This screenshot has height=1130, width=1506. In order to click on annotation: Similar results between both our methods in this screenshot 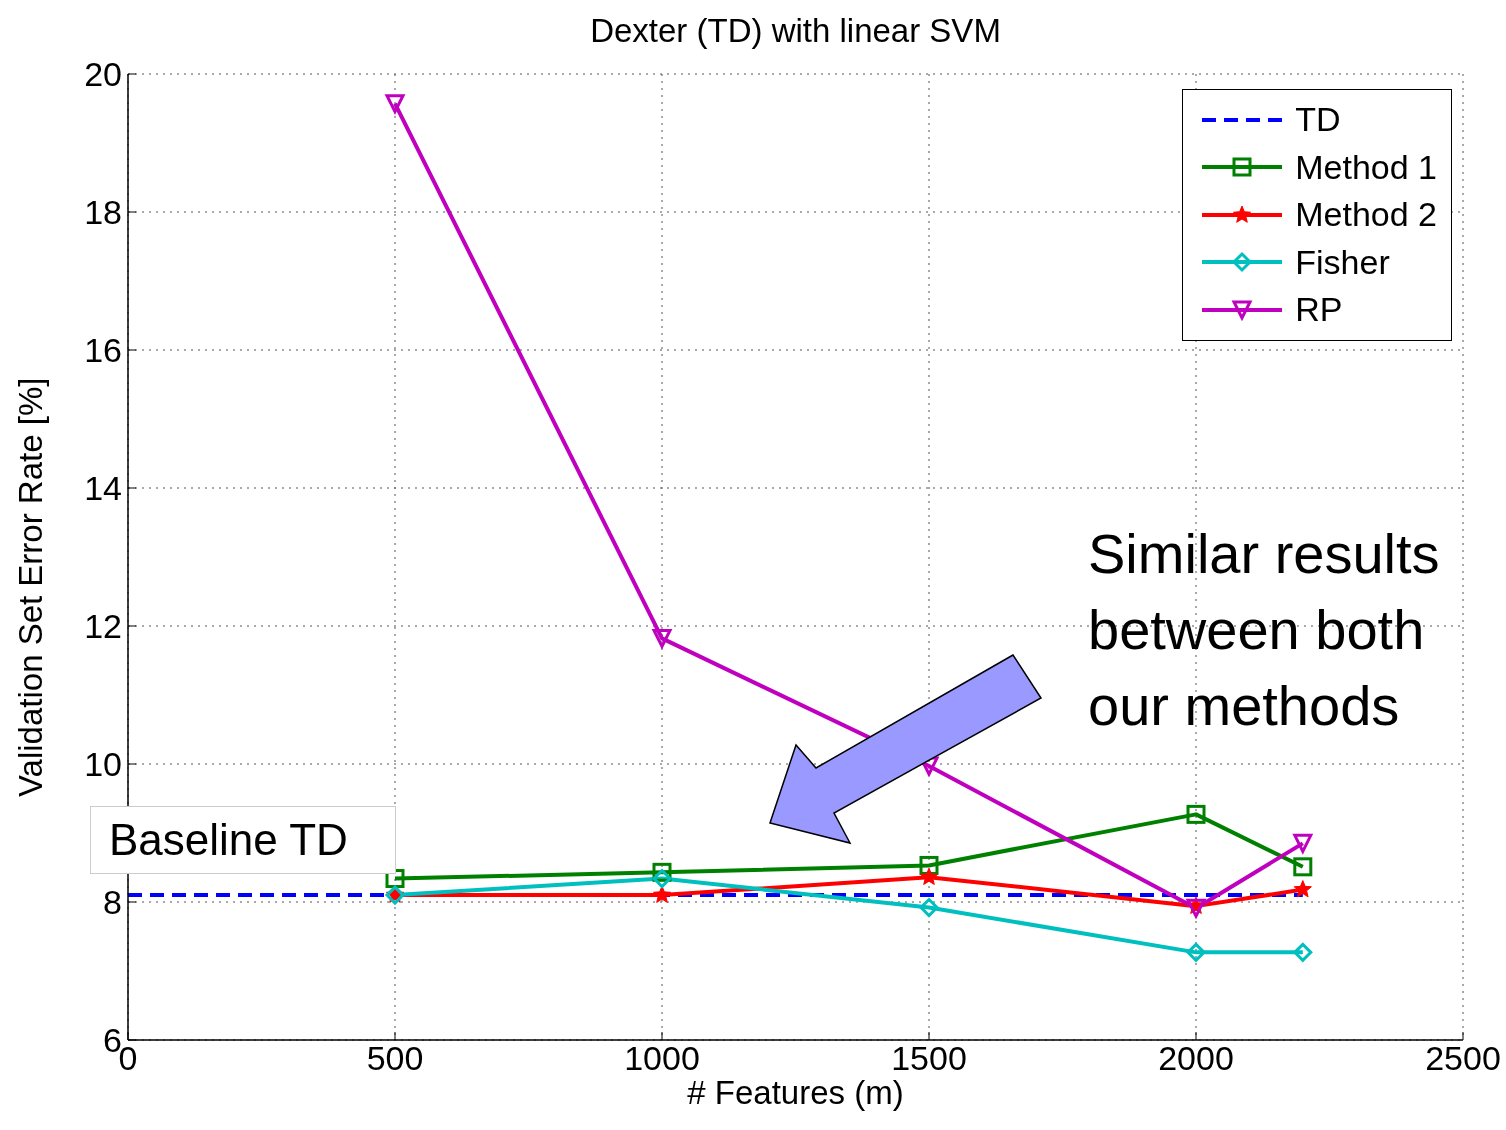, I will do `click(1264, 630)`.